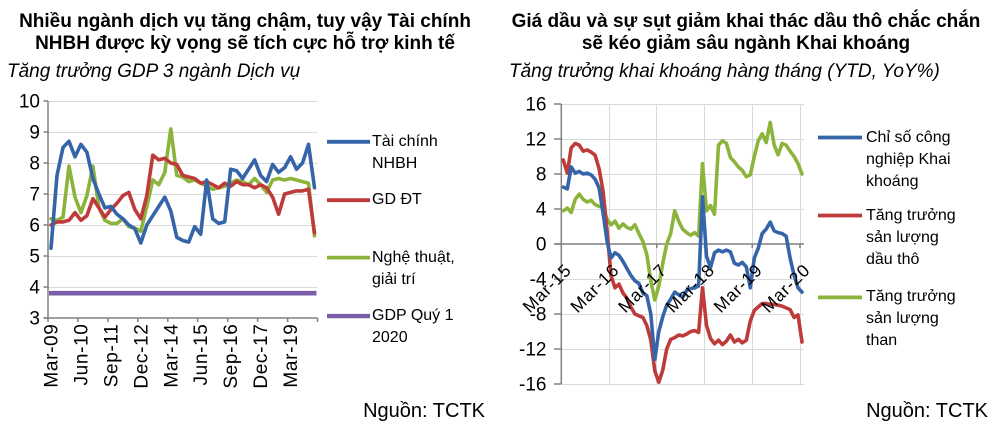 This screenshot has width=1000, height=440. I want to click on svg-text: 3, so click(34, 319).